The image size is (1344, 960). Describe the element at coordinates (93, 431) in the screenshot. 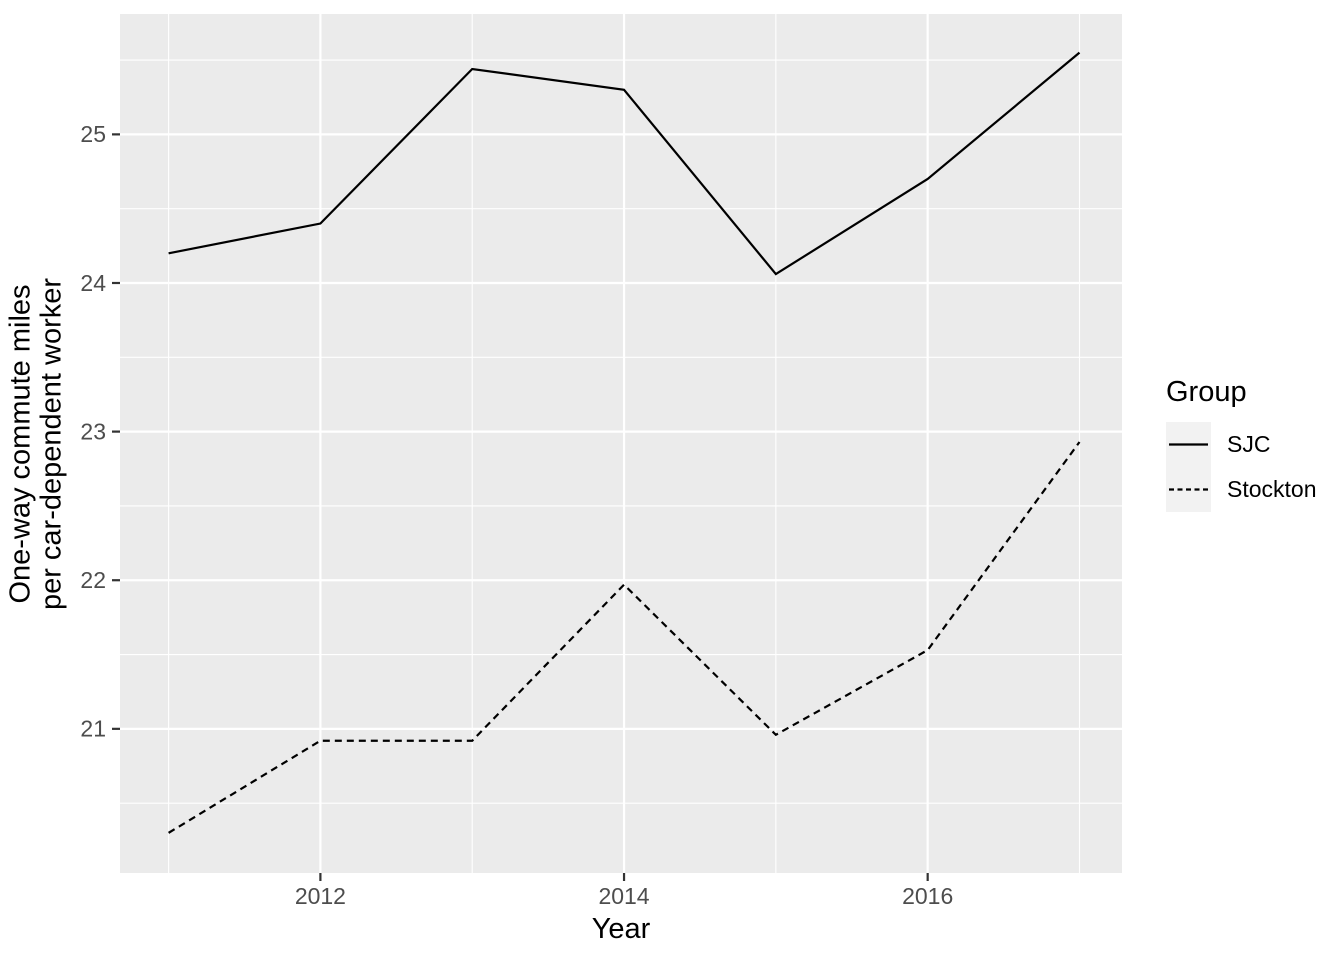

I see `y-tick-label: 23` at that location.